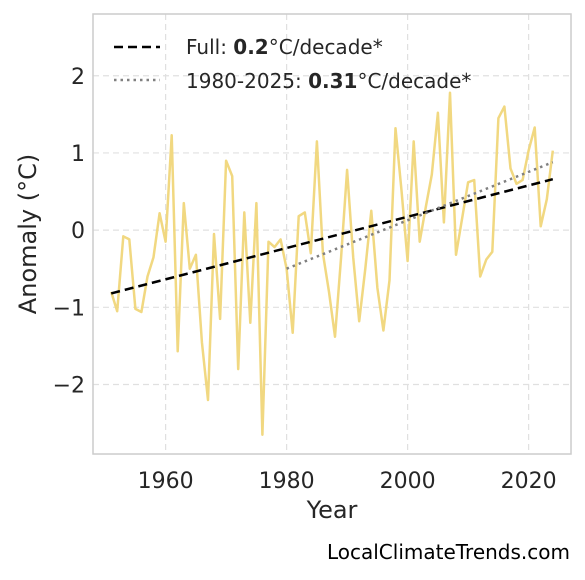 This screenshot has width=585, height=580. Describe the element at coordinates (28, 234) in the screenshot. I see `y-axis-label: Anomaly (°C)` at that location.